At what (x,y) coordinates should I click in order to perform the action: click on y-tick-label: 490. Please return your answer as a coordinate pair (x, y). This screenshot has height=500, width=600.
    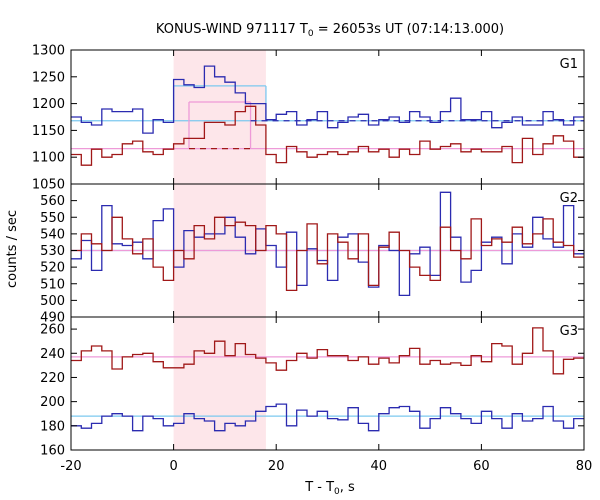
    Looking at the image, I should click on (52, 318).